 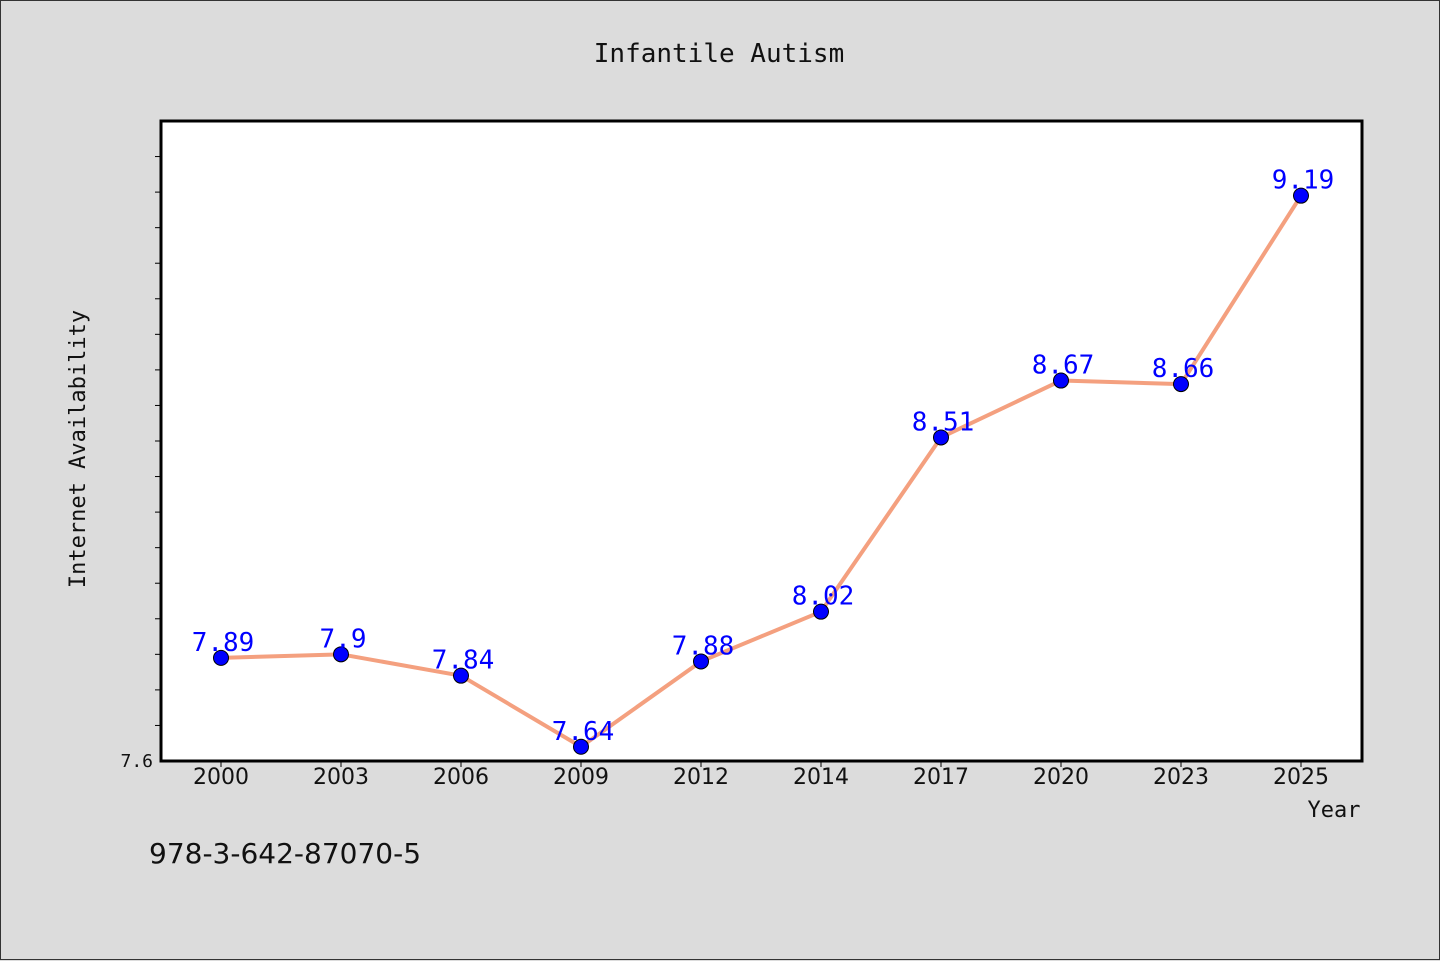 I want to click on x-tick-label: 2017, so click(x=941, y=777).